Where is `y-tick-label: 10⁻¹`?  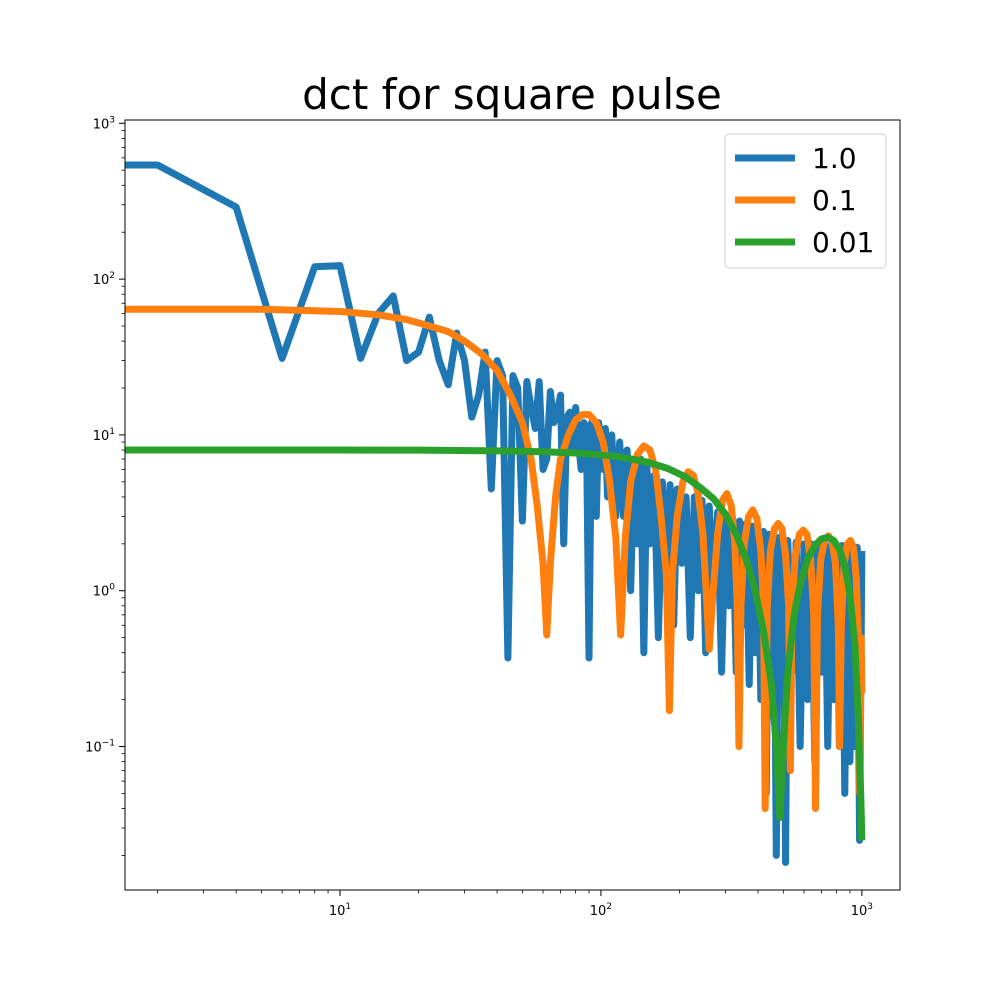 y-tick-label: 10⁻¹ is located at coordinates (100, 747).